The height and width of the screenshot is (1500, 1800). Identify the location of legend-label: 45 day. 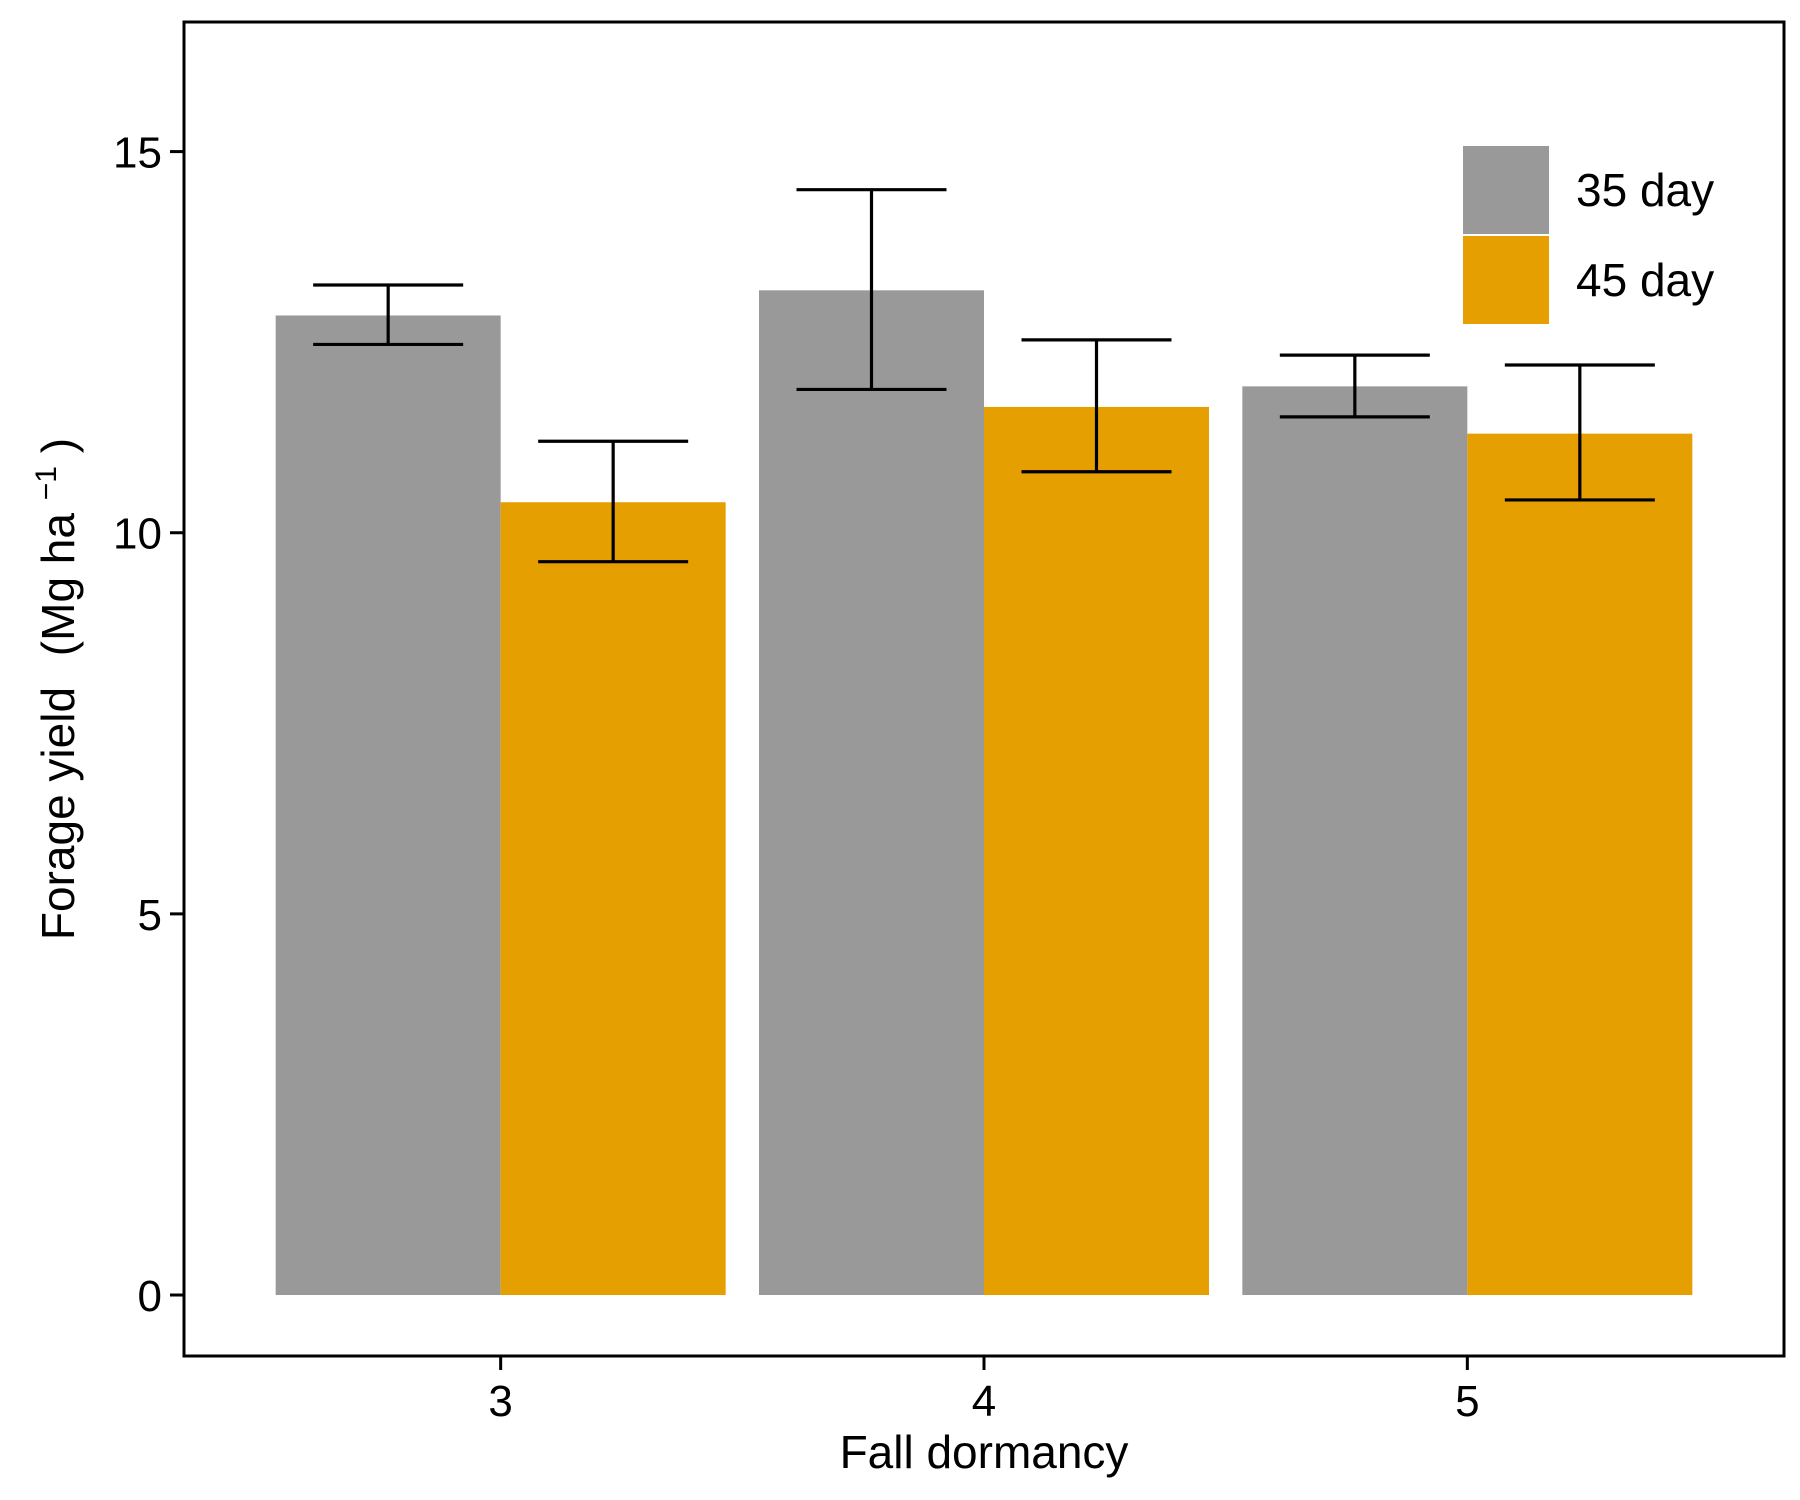
(1645, 280).